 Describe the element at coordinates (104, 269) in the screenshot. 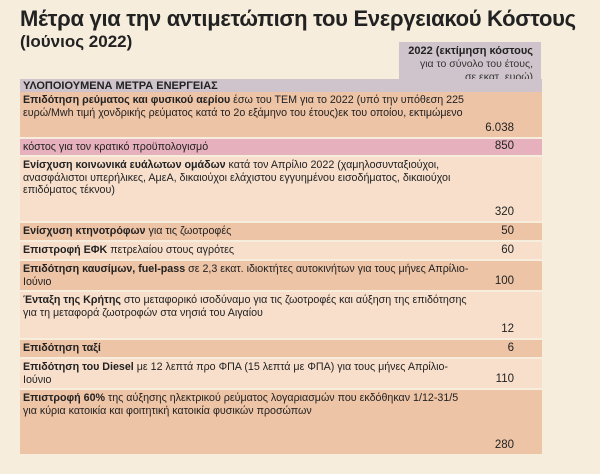

I see `measure-title: Επιδότηση καυσίμων, fuel-pass` at that location.